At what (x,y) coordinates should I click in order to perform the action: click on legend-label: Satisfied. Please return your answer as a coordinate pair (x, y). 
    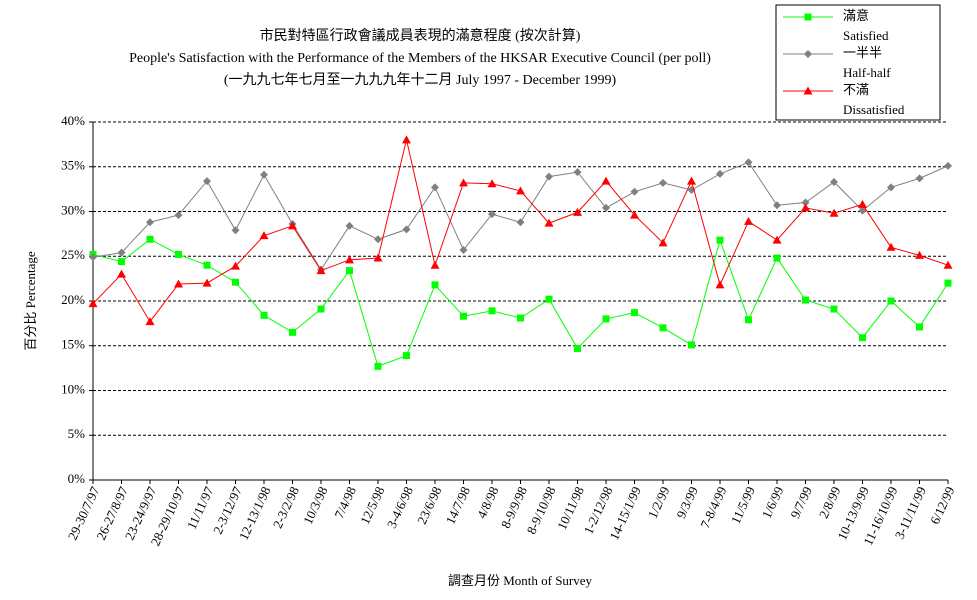
    Looking at the image, I should click on (866, 35).